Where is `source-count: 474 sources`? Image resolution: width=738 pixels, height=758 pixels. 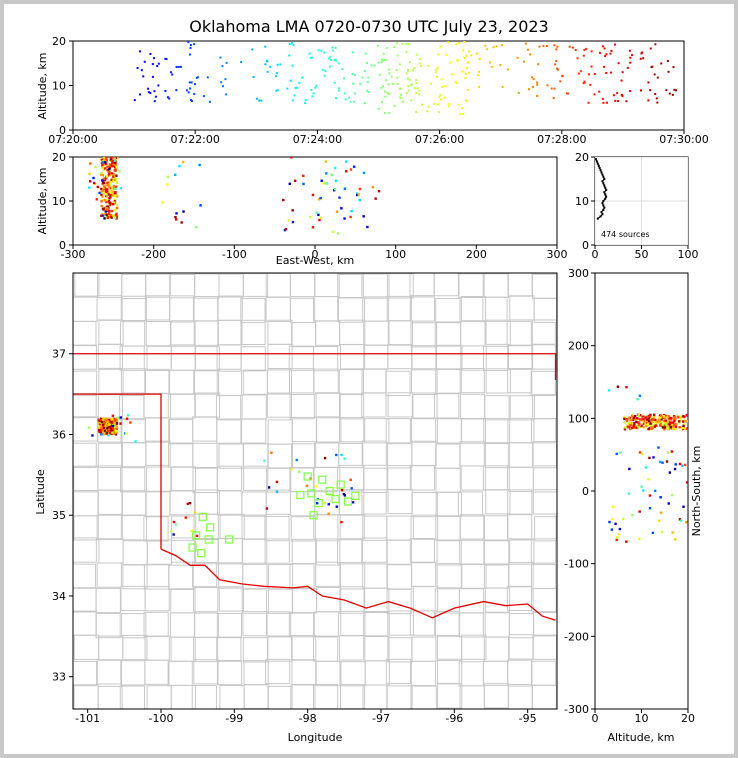 source-count: 474 sources is located at coordinates (625, 234).